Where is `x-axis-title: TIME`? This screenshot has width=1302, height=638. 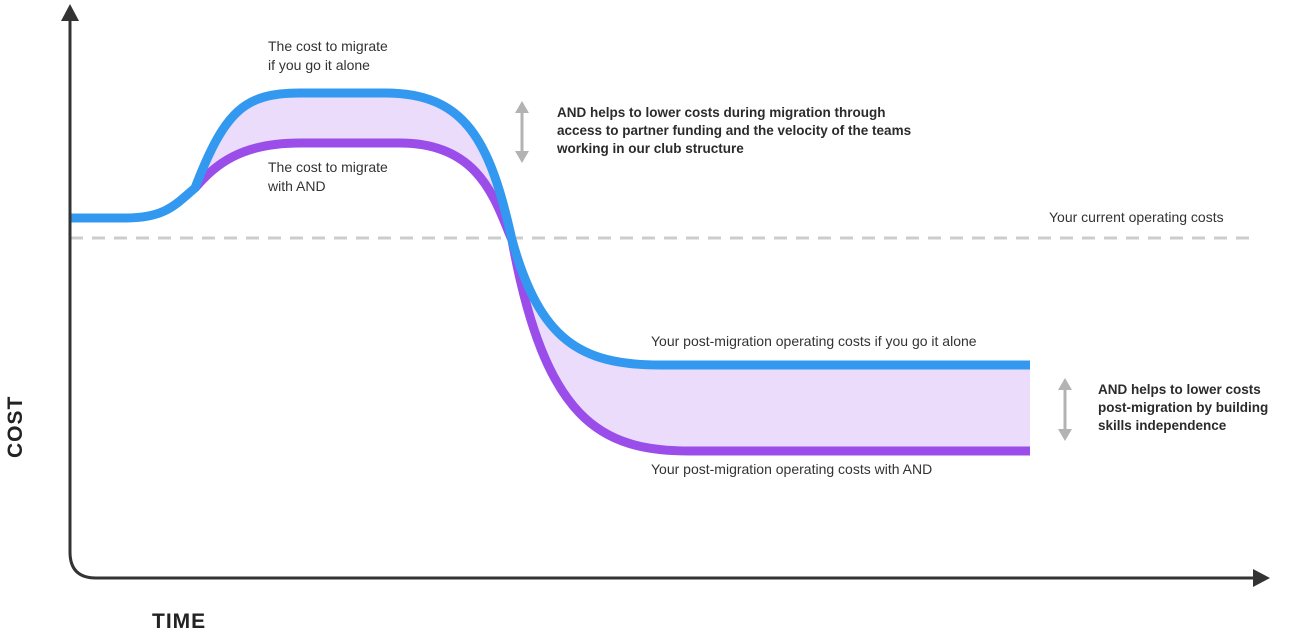
x-axis-title: TIME is located at coordinates (179, 622).